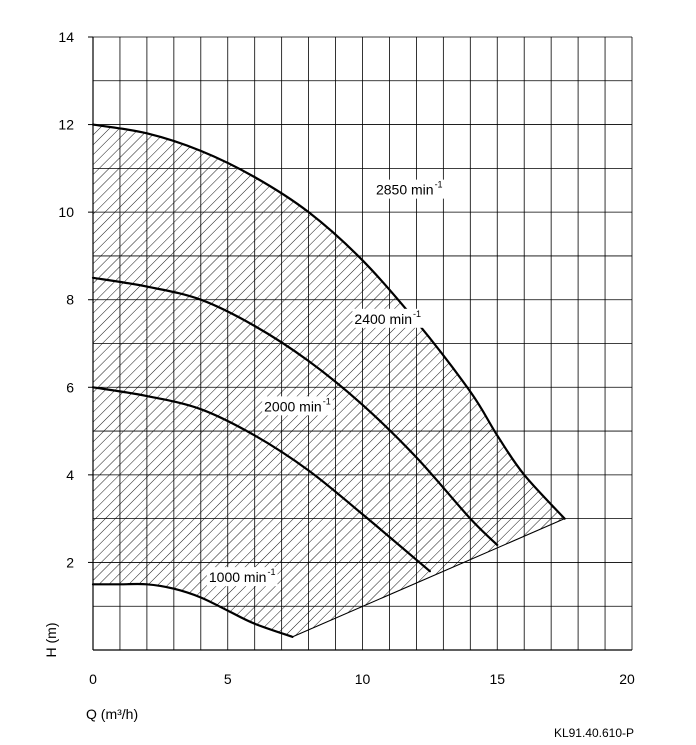 The width and height of the screenshot is (696, 745). Describe the element at coordinates (70, 475) in the screenshot. I see `y-tick-label: 4` at that location.